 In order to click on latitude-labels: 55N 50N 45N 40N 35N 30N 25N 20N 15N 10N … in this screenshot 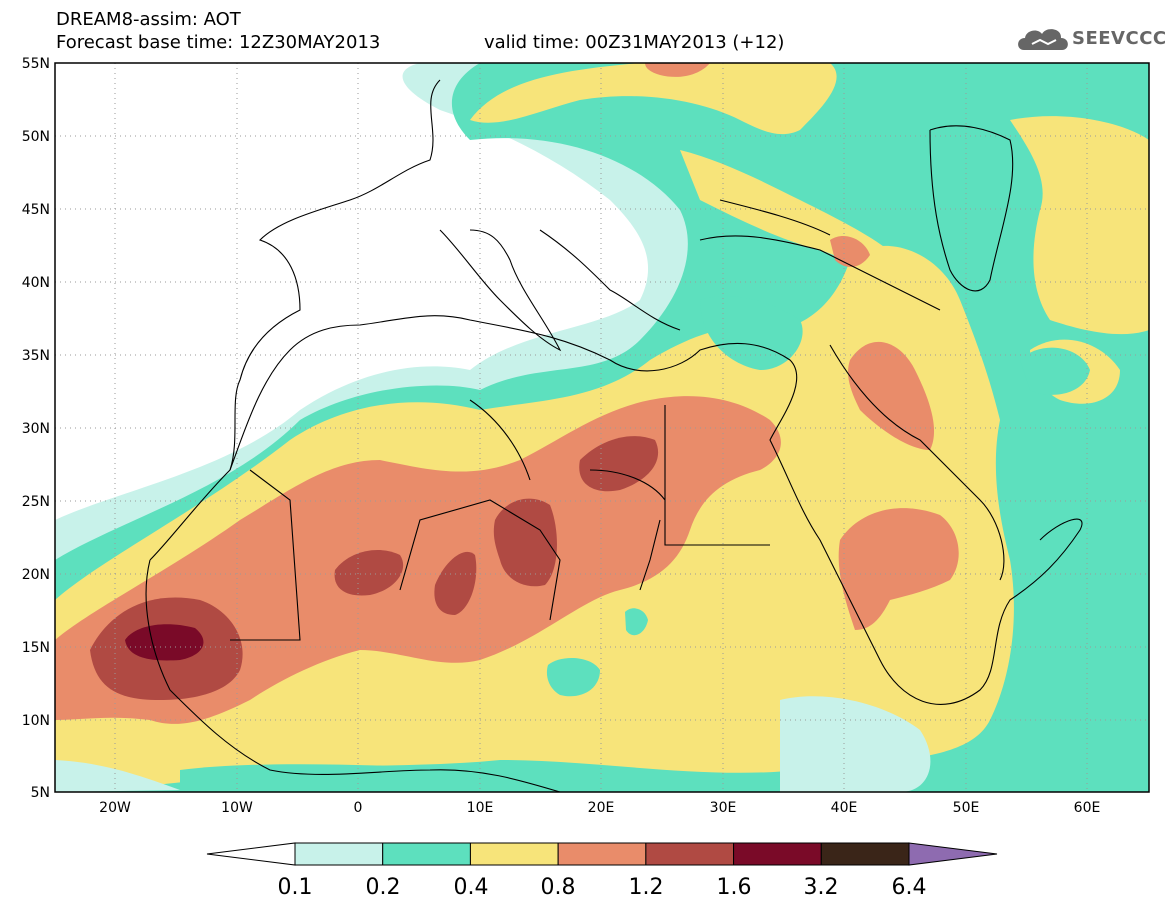, I will do `click(36, 428)`.